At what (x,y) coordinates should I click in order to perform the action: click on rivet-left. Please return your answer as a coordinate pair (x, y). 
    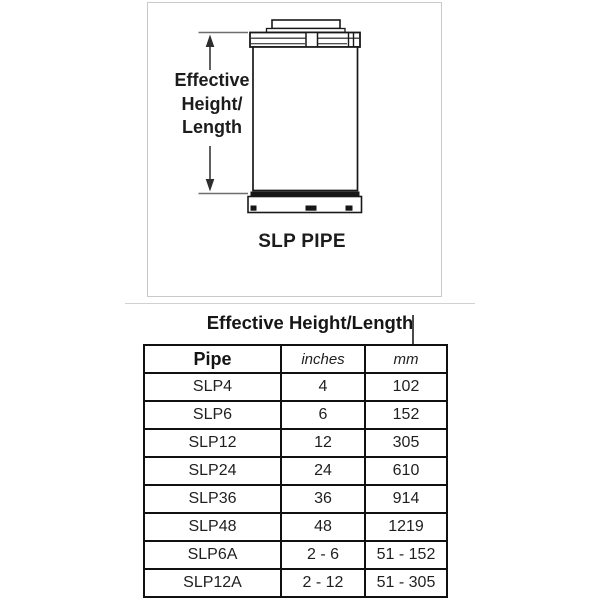
    Looking at the image, I should click on (253, 208).